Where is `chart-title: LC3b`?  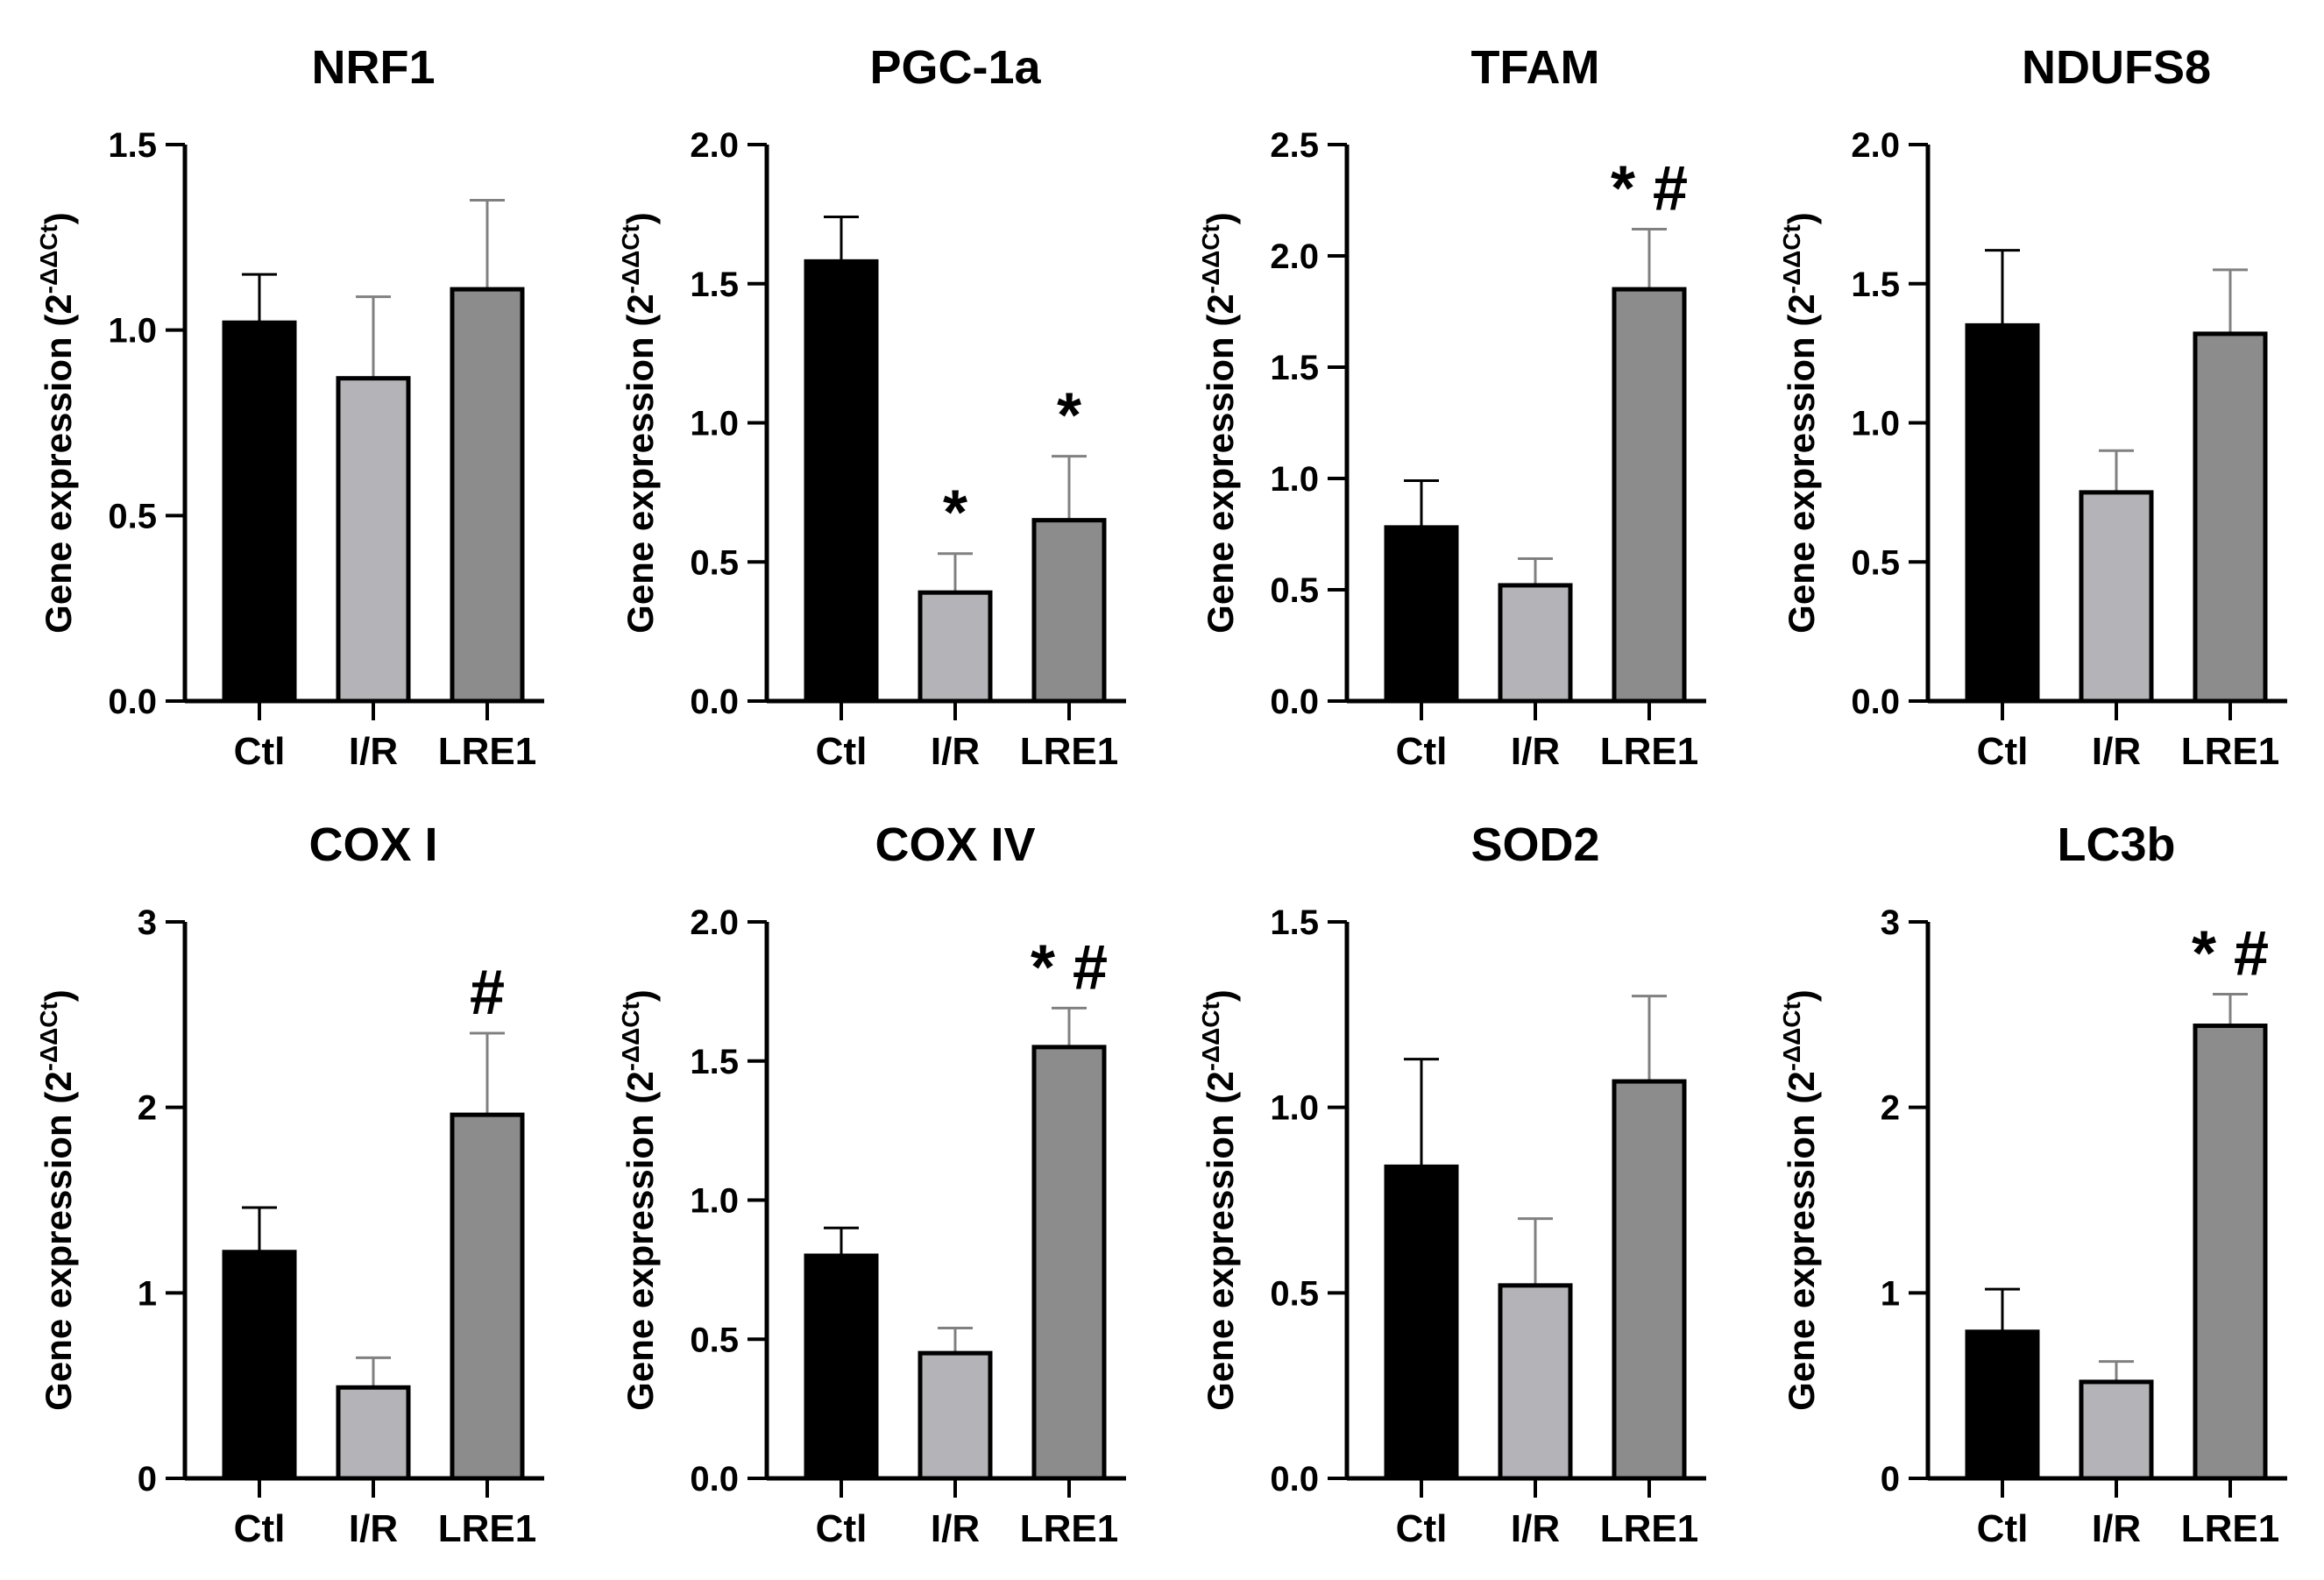
chart-title: LC3b is located at coordinates (2117, 844).